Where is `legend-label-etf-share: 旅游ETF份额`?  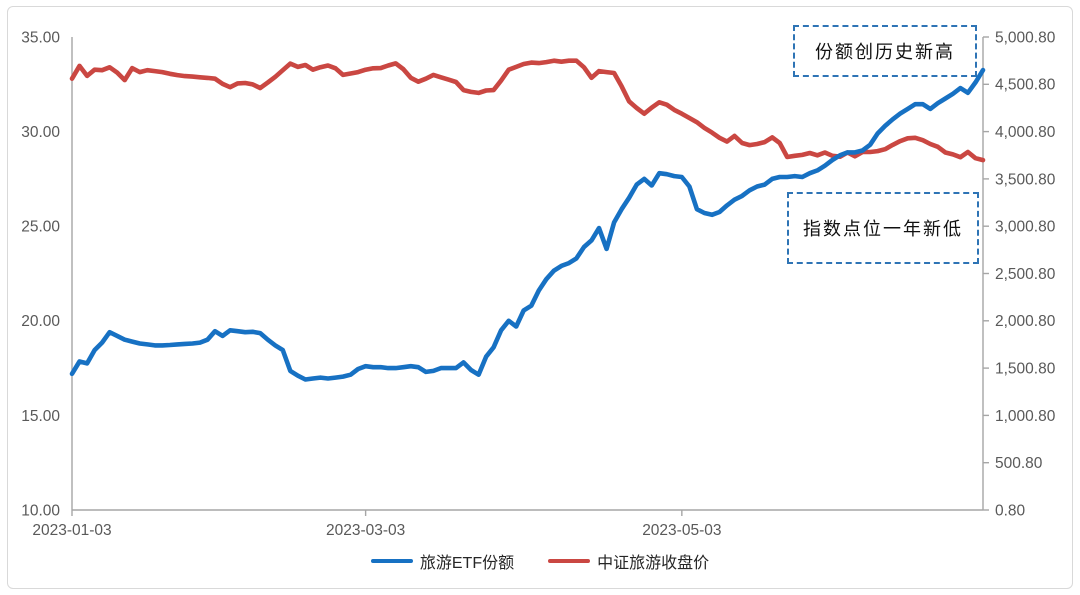 legend-label-etf-share: 旅游ETF份额 is located at coordinates (467, 563).